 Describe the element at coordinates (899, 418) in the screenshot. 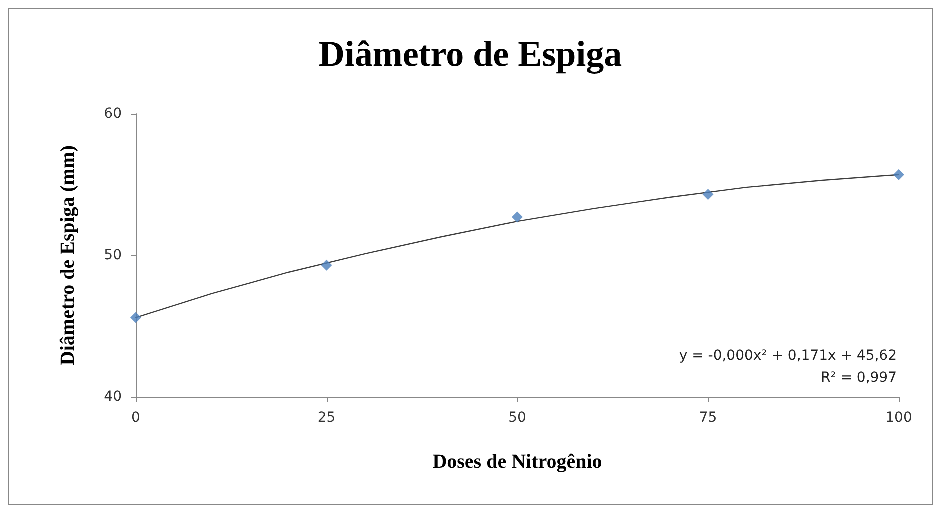

I see `x-tick-label: 100` at that location.